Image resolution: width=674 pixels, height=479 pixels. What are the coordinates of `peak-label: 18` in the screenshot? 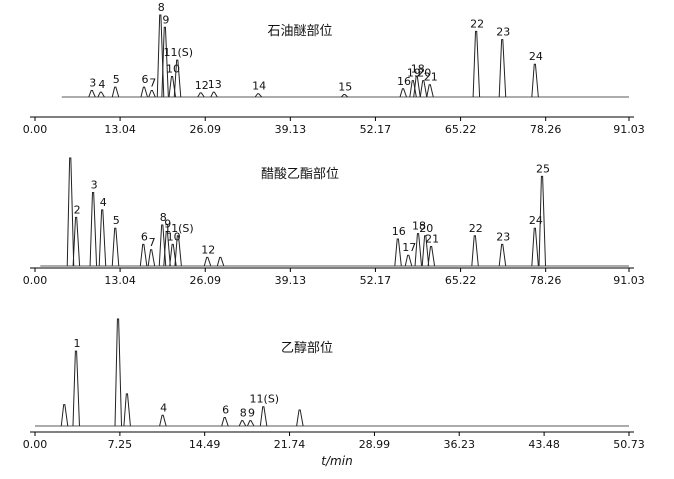 It's located at (419, 226).